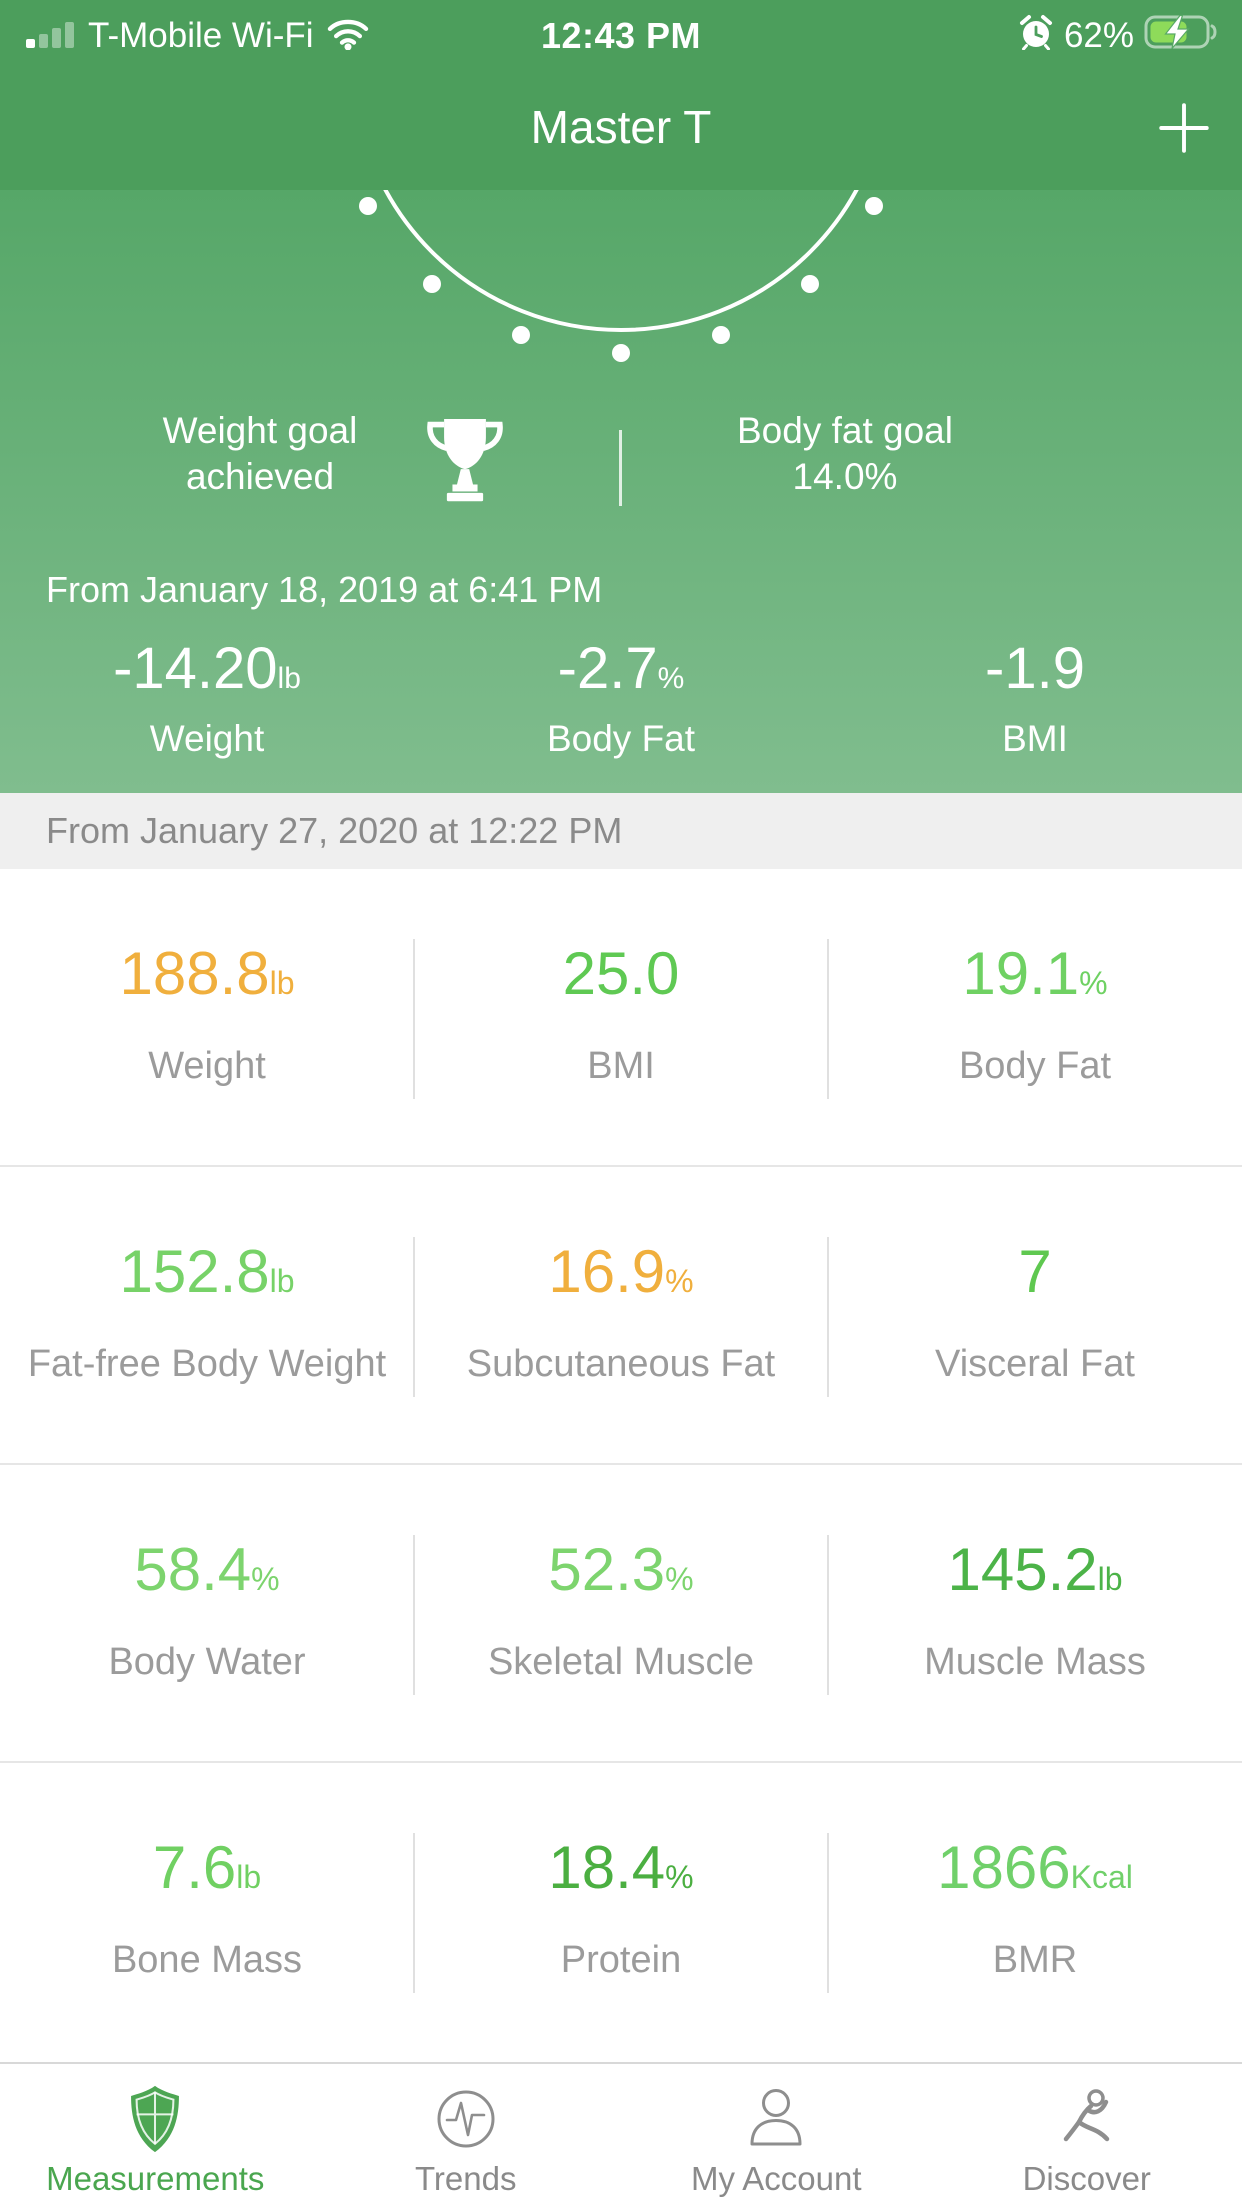 The height and width of the screenshot is (2208, 1242). I want to click on measurement-label: Body Fat, so click(1035, 1066).